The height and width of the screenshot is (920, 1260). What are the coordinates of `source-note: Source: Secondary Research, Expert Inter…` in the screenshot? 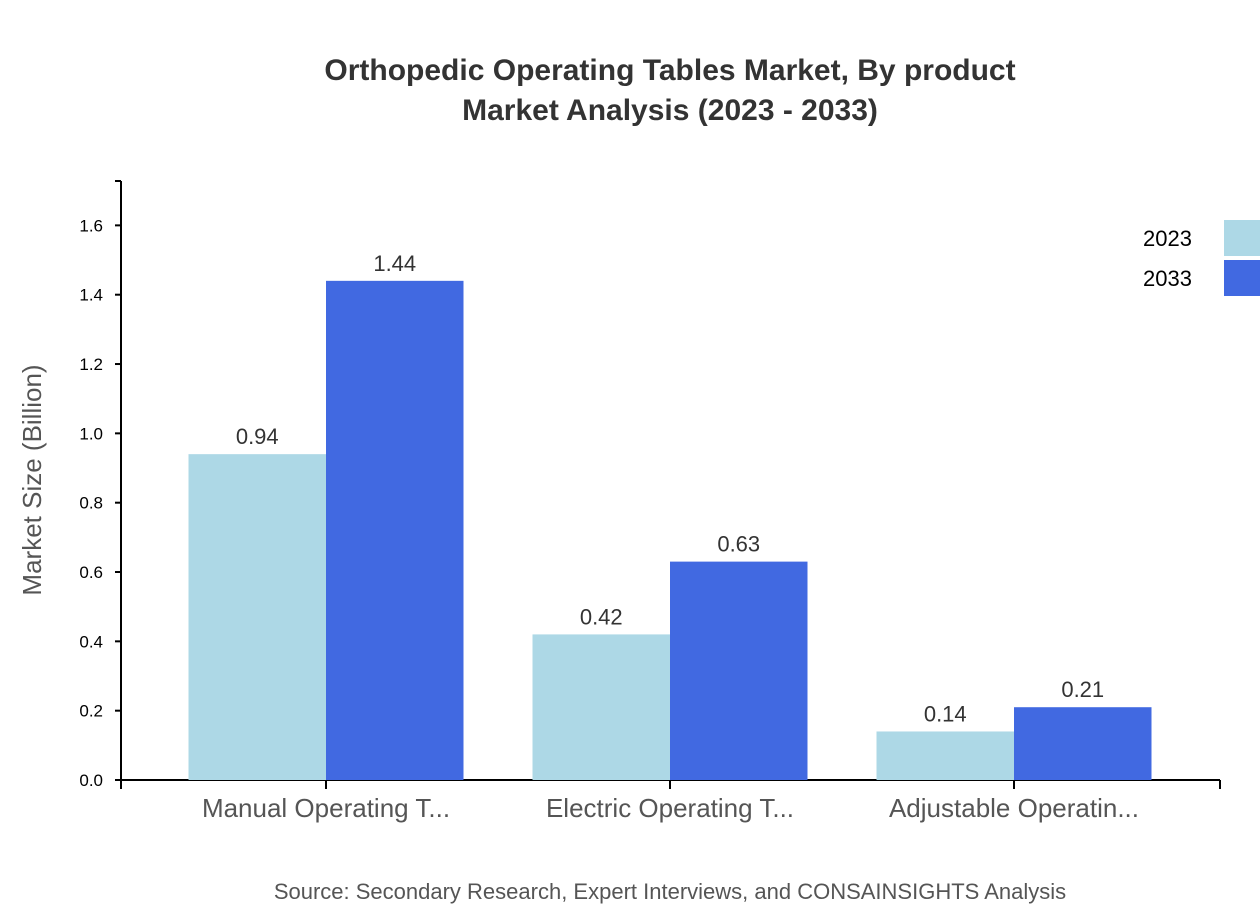 It's located at (670, 891).